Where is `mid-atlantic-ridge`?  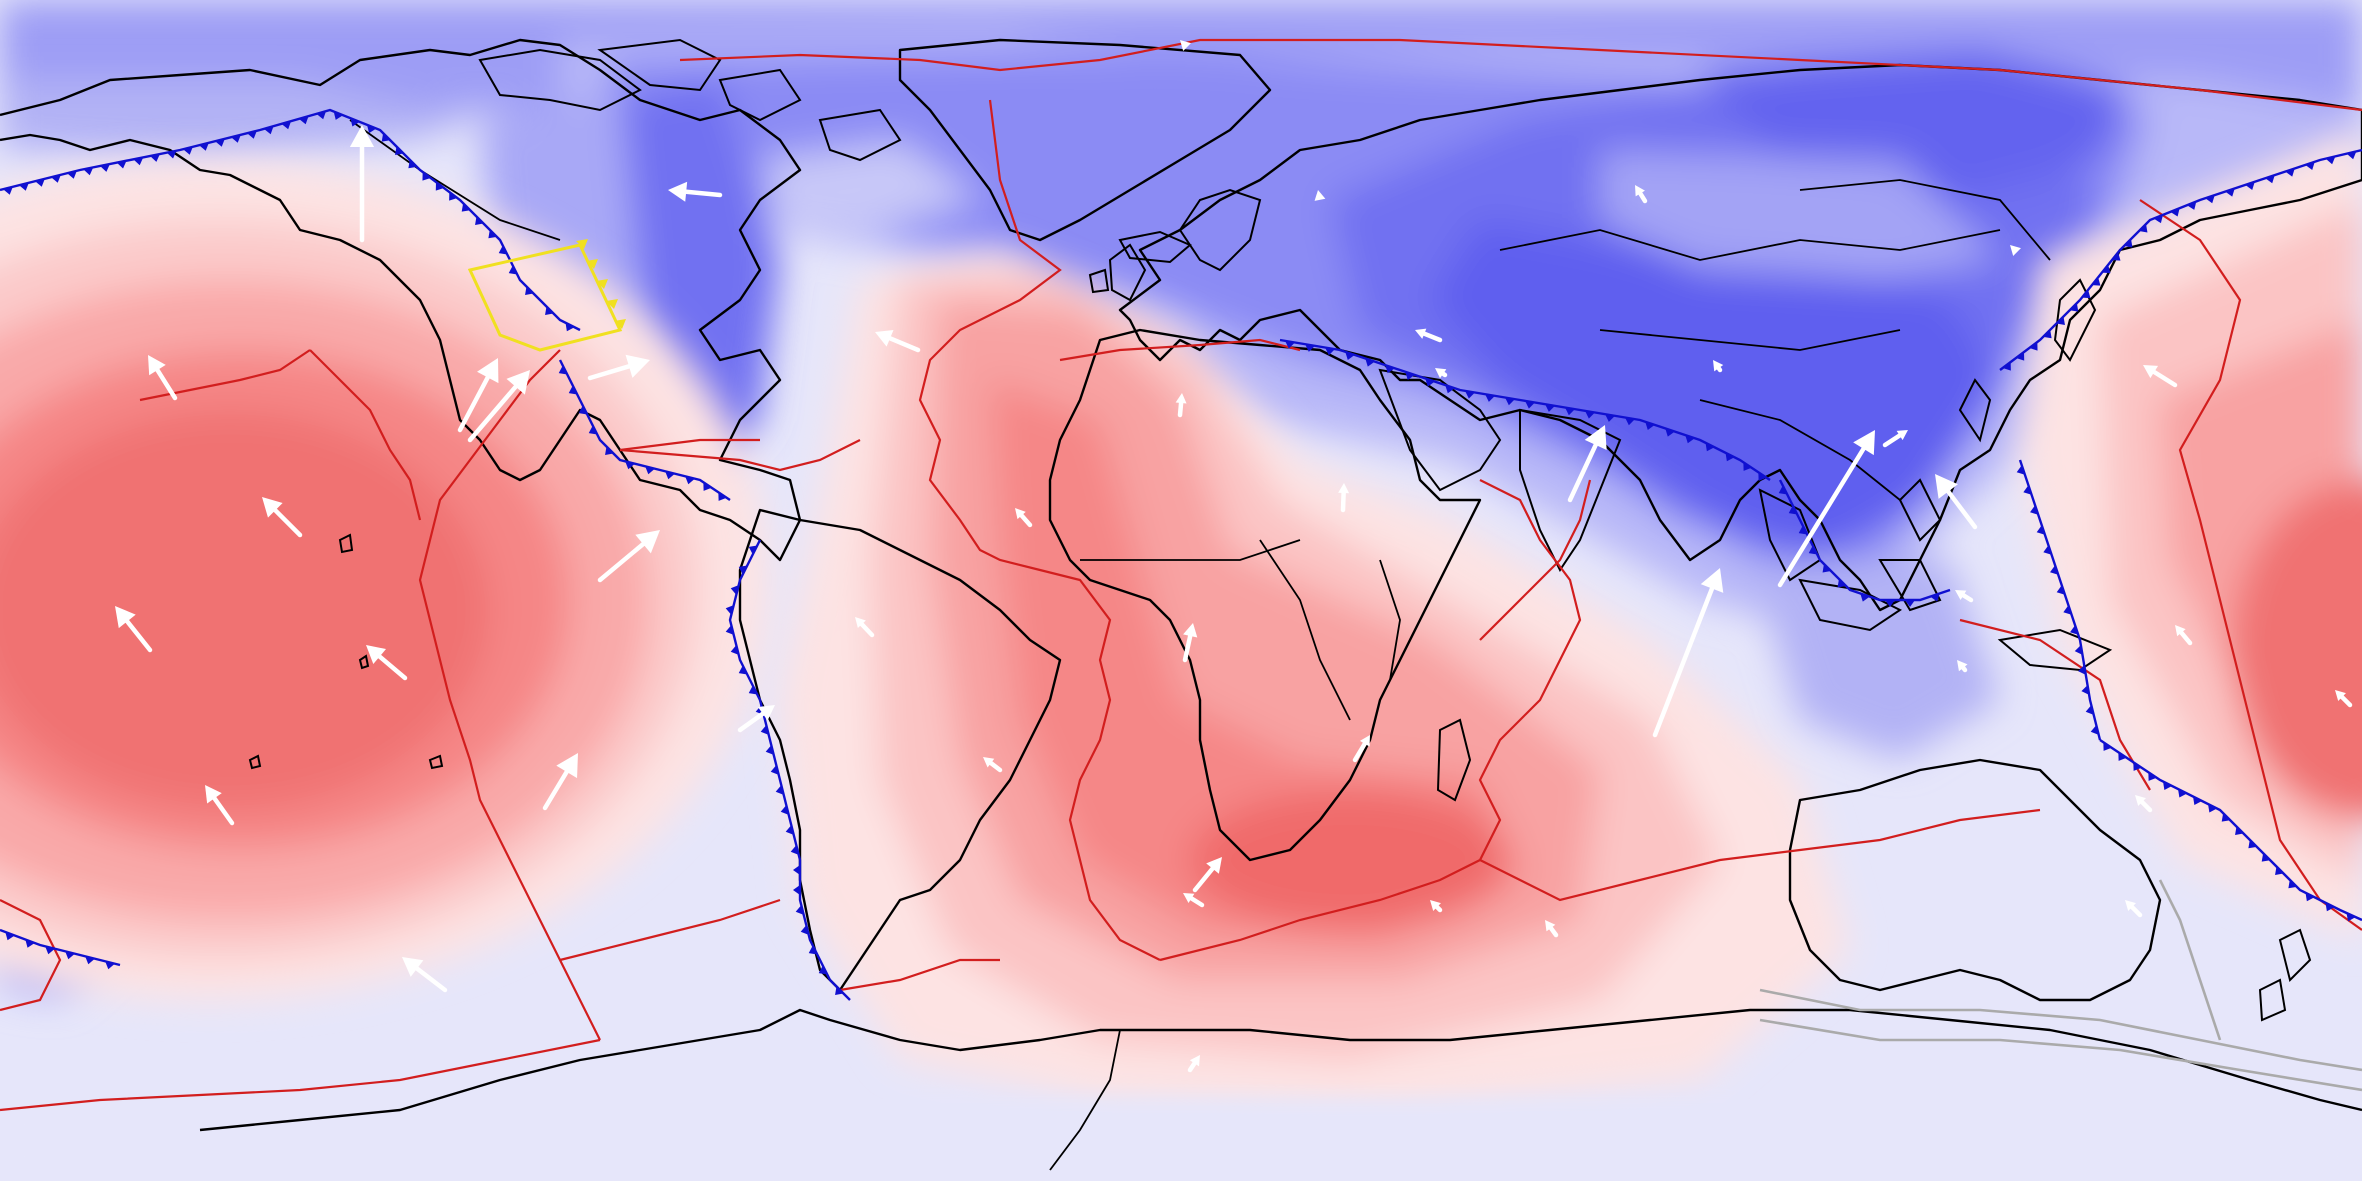
mid-atlantic-ridge is located at coordinates (1039, 530).